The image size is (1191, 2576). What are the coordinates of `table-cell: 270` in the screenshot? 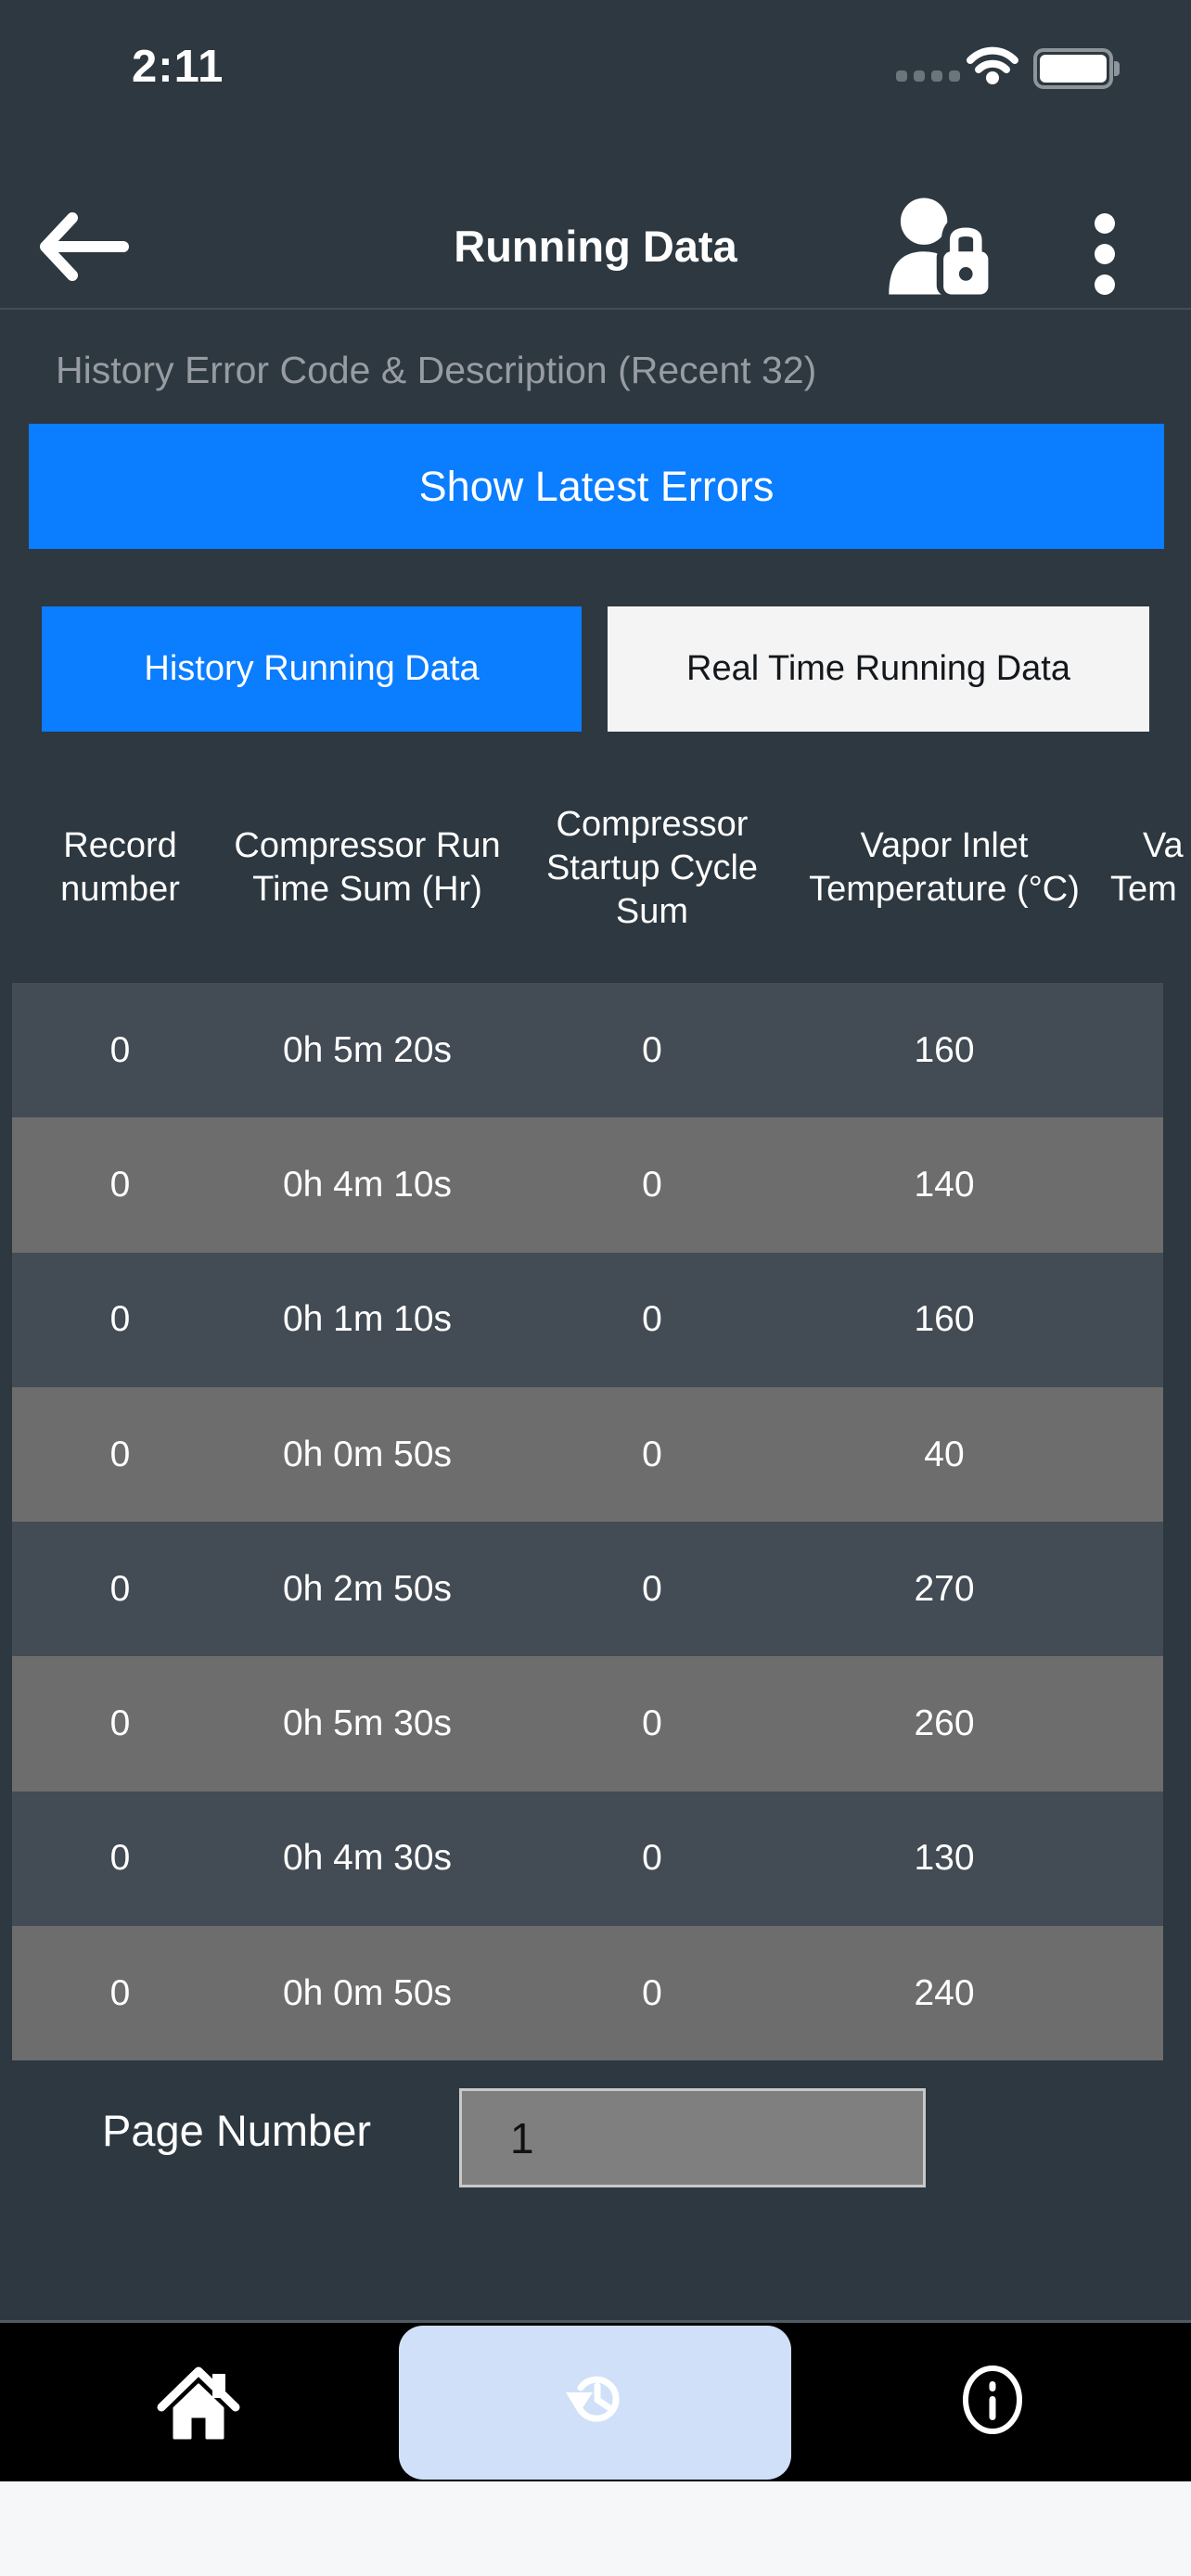 It's located at (944, 1588).